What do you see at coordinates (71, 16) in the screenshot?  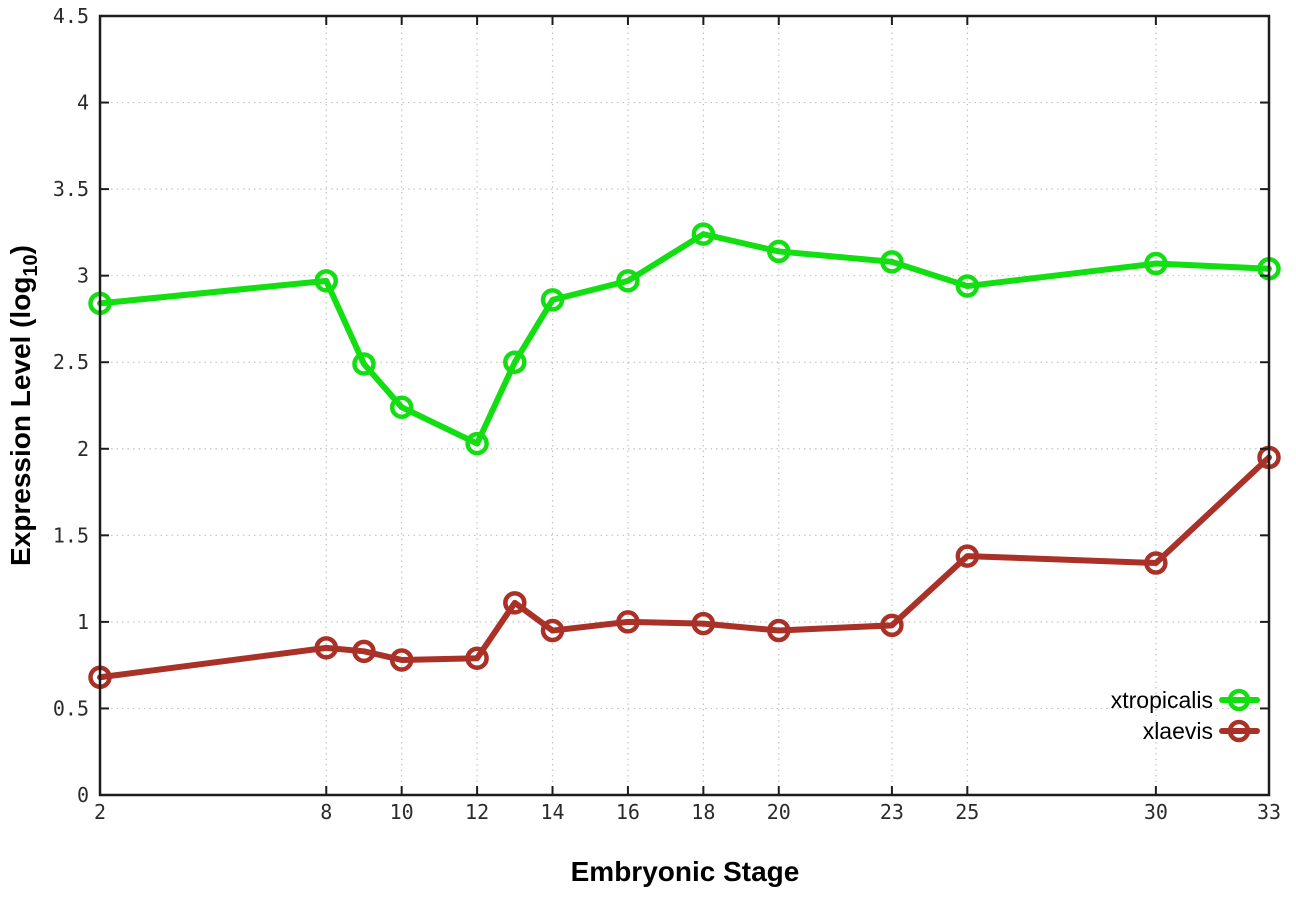 I see `y-tick-label: 4.5` at bounding box center [71, 16].